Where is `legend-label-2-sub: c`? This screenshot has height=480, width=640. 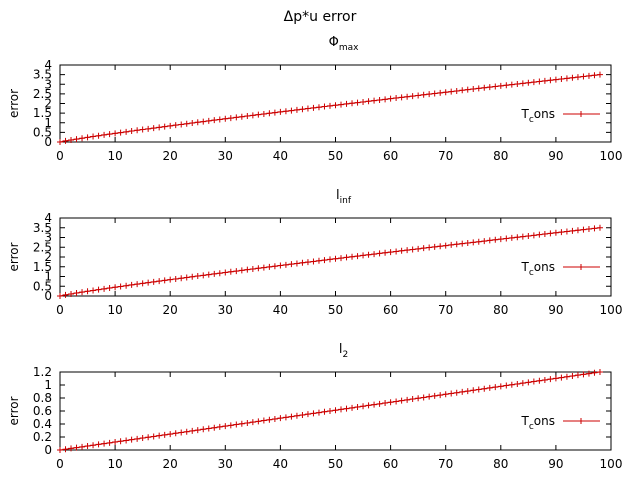
legend-label-2-sub: c is located at coordinates (531, 427).